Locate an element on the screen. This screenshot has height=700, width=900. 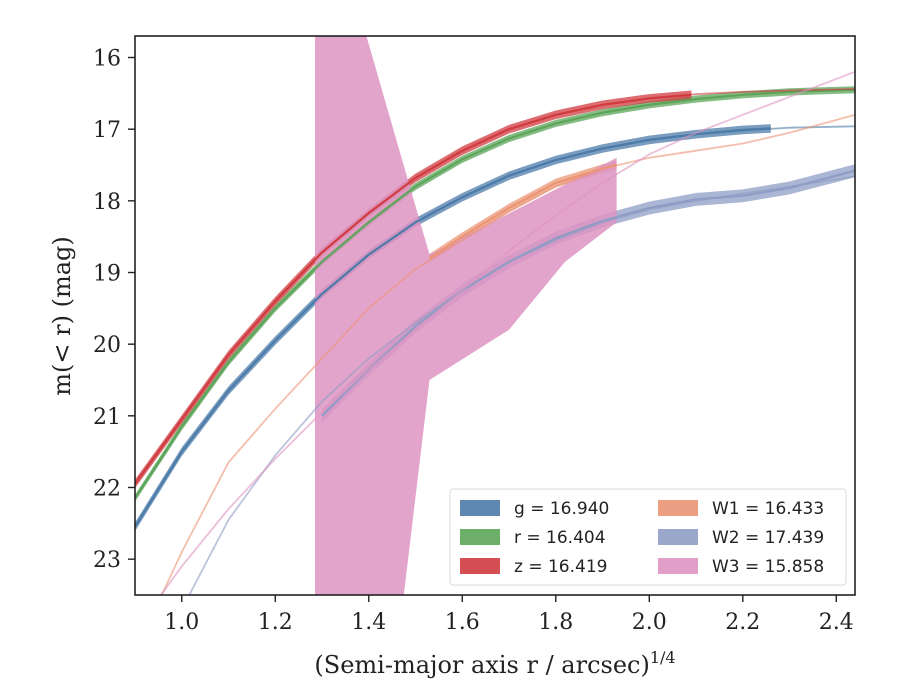
x-tick-label: 2.0 is located at coordinates (649, 622).